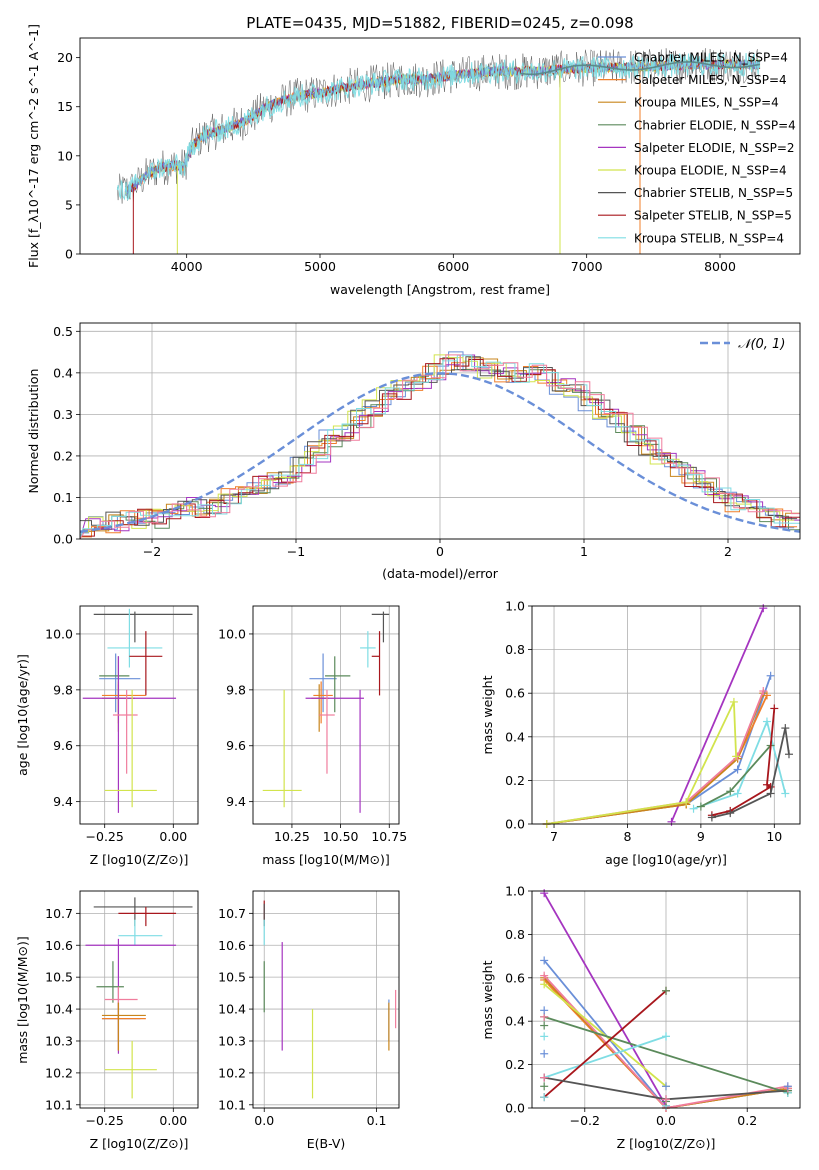 This screenshot has height=1170, width=819. What do you see at coordinates (65, 155) in the screenshot?
I see `y-tick-label: 10` at bounding box center [65, 155].